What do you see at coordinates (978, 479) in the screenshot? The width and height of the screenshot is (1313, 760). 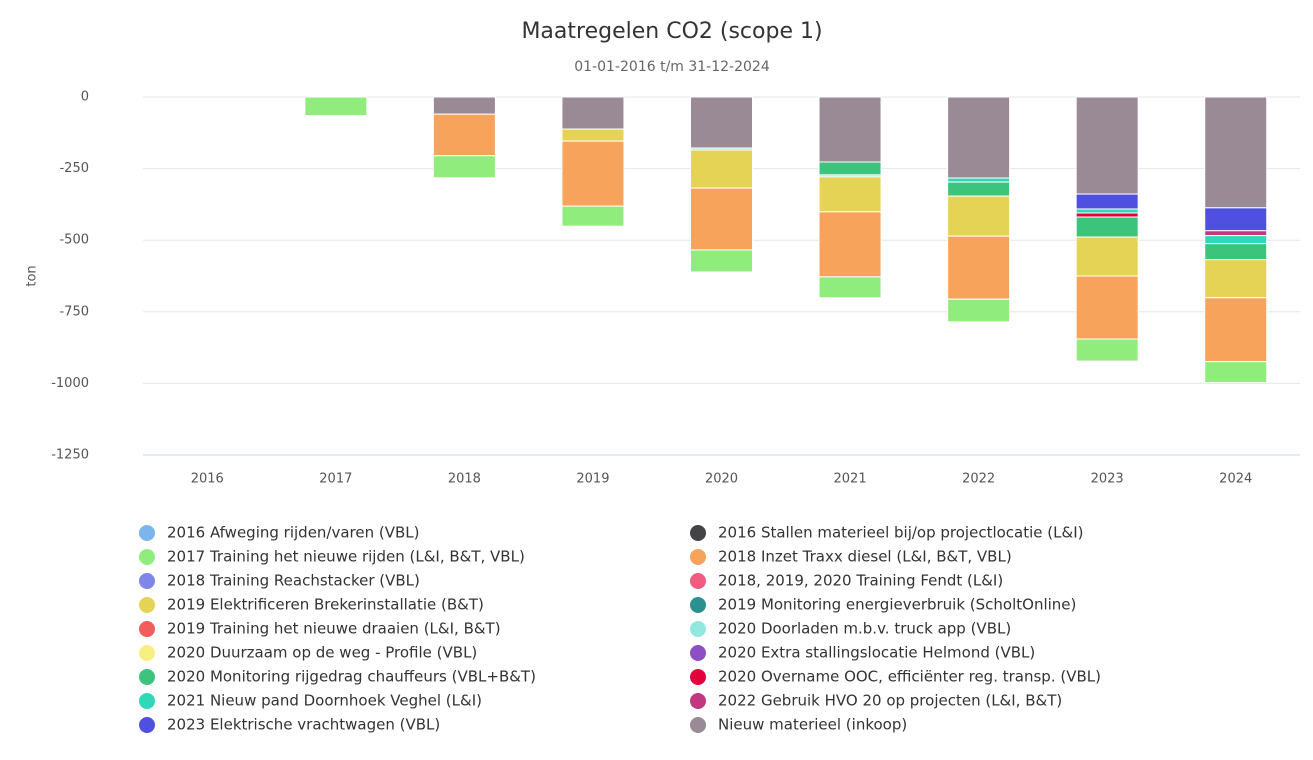 I see `x-tick-label: 2022` at bounding box center [978, 479].